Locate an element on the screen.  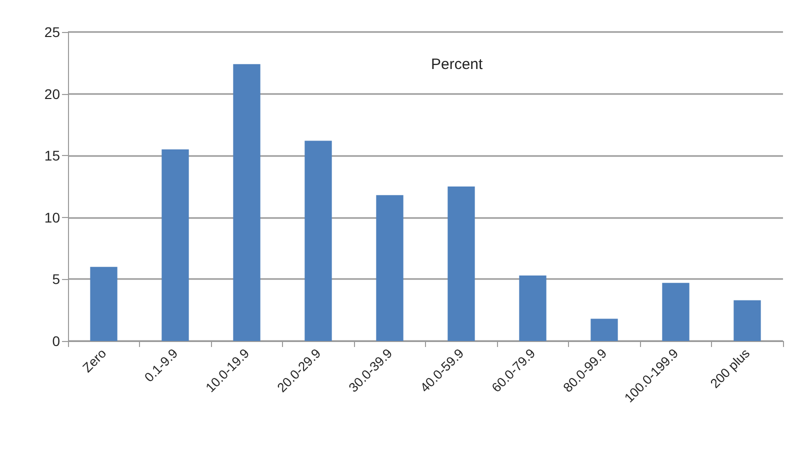
x-tick-label: 200 plus is located at coordinates (730, 368).